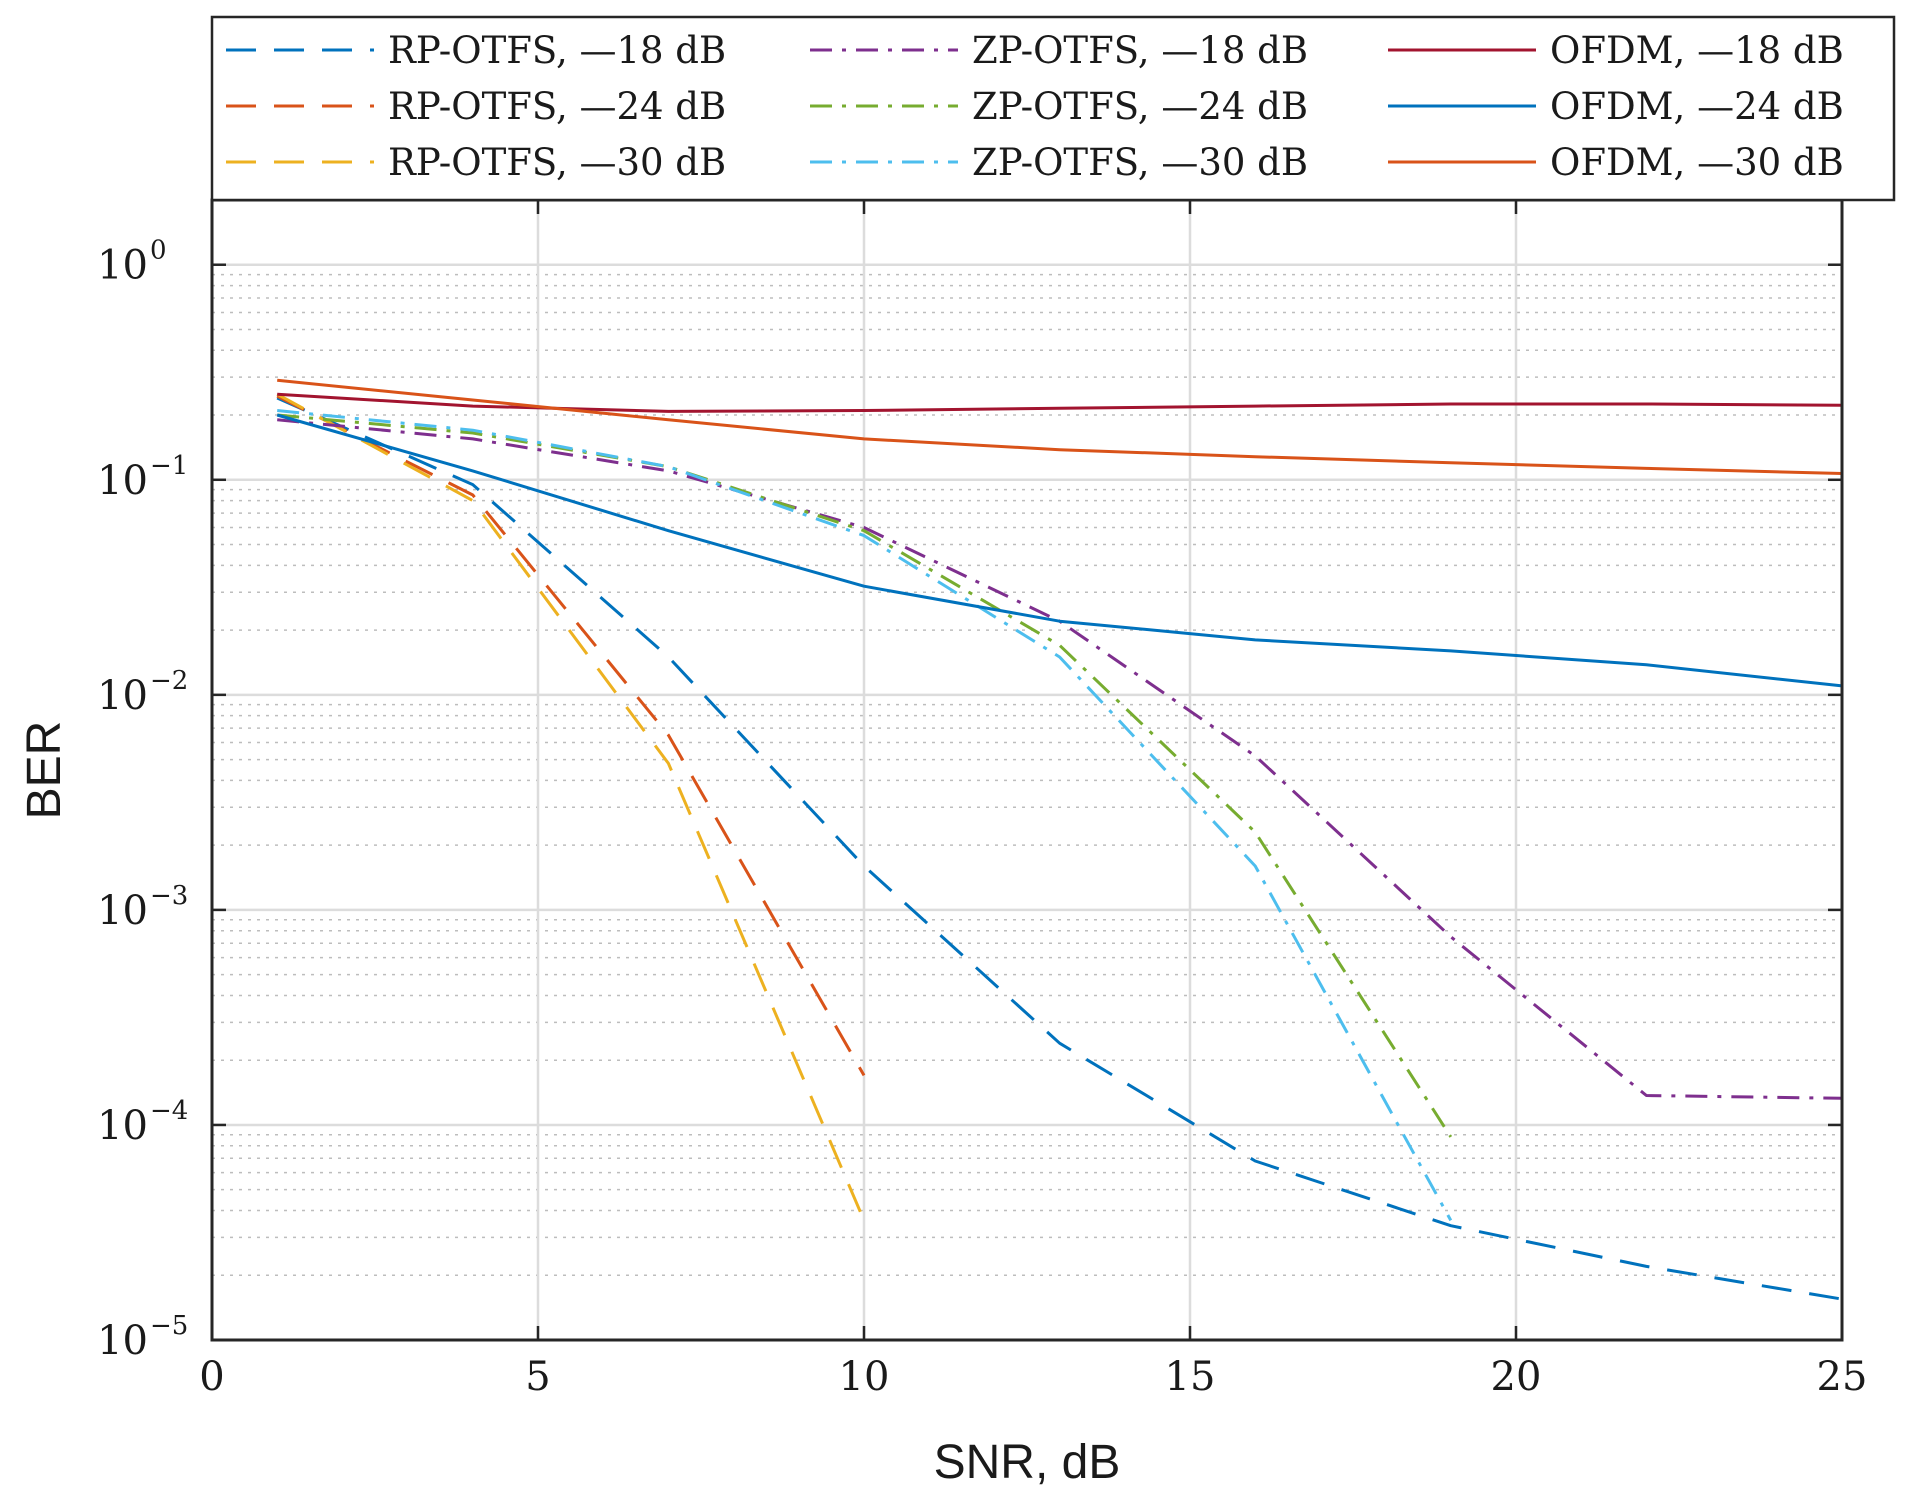 Image resolution: width=1910 pixels, height=1499 pixels. I want to click on y-tick-label: 10 −2, so click(142, 692).